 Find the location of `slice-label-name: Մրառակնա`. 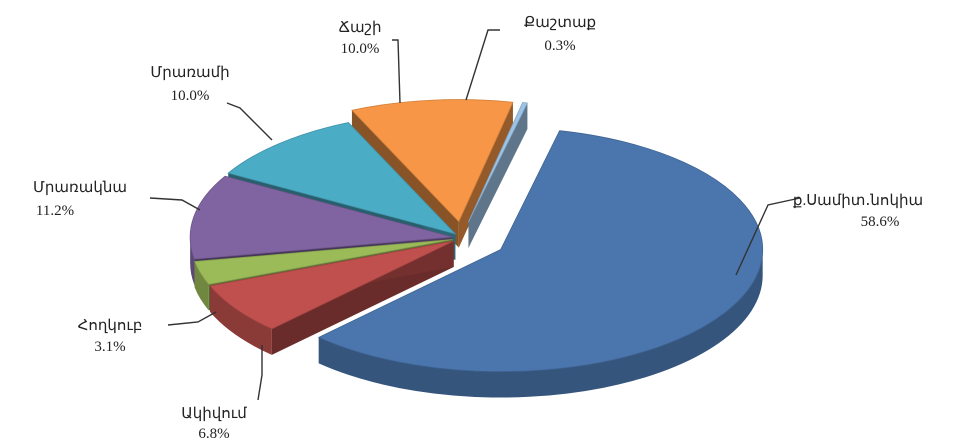

slice-label-name: Մրառակնա is located at coordinates (80, 188).